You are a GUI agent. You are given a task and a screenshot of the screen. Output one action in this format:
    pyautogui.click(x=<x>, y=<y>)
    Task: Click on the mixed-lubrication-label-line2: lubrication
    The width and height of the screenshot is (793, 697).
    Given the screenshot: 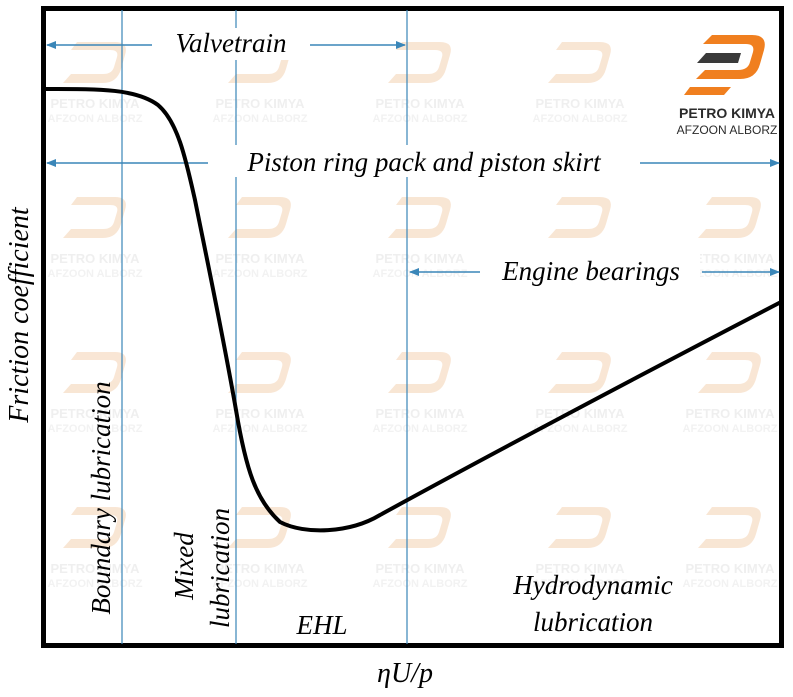 What is the action you would take?
    pyautogui.click(x=220, y=568)
    